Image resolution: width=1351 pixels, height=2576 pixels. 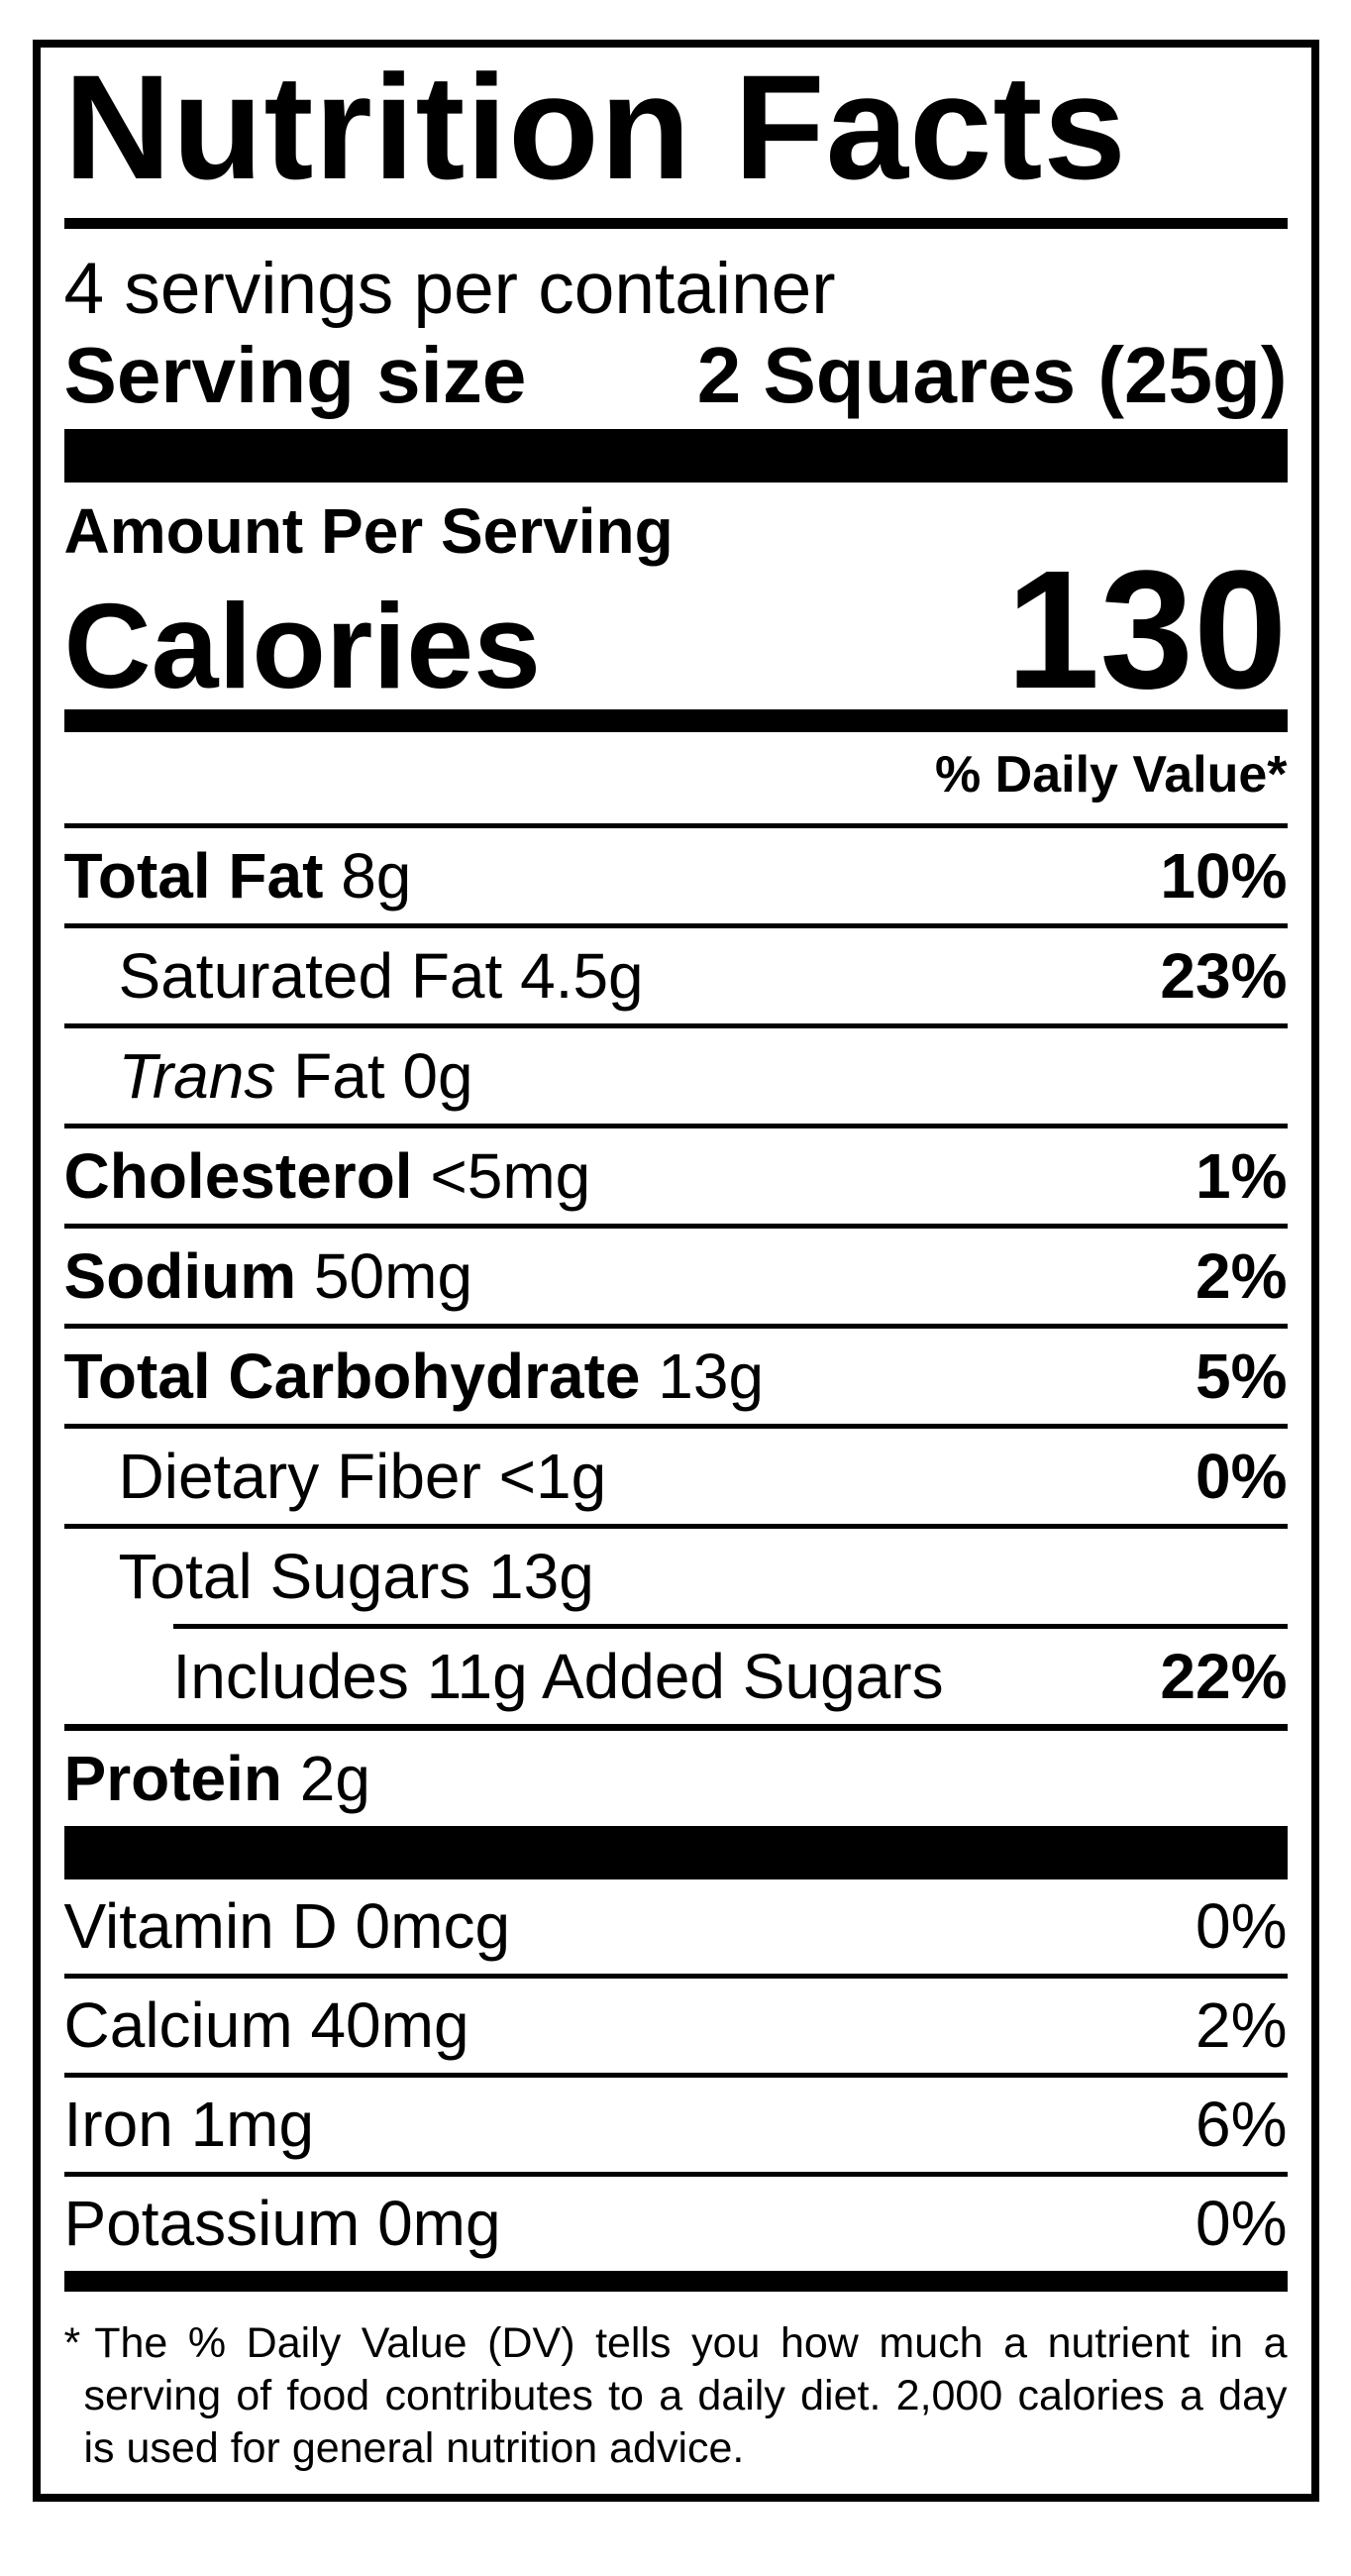 What do you see at coordinates (327, 1176) in the screenshot?
I see `nutrient-name: Cholesterol <5mg` at bounding box center [327, 1176].